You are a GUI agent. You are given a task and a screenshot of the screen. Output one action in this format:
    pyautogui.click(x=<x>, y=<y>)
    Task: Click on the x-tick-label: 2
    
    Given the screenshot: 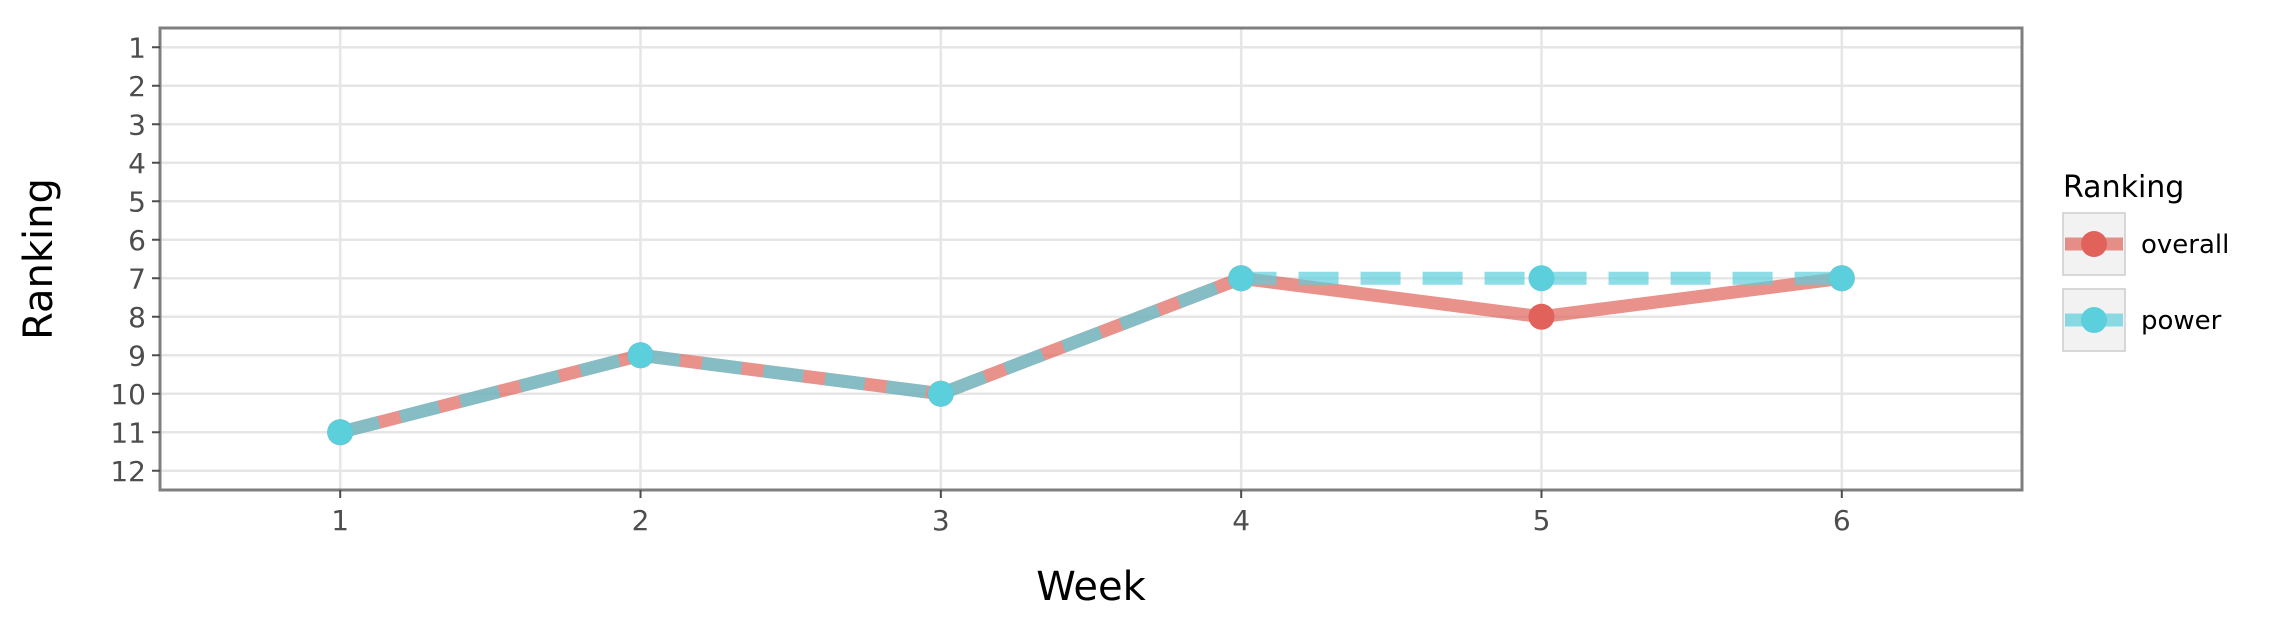 What is the action you would take?
    pyautogui.click(x=641, y=520)
    